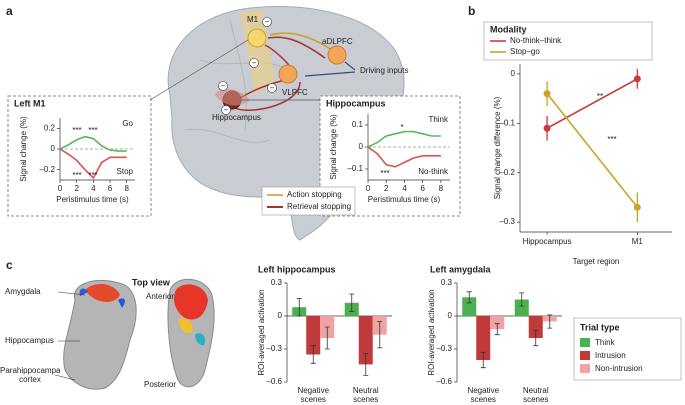 The image size is (685, 405). What do you see at coordinates (92, 199) in the screenshot?
I see `x-axis-label: Peristimulus time (s)` at bounding box center [92, 199].